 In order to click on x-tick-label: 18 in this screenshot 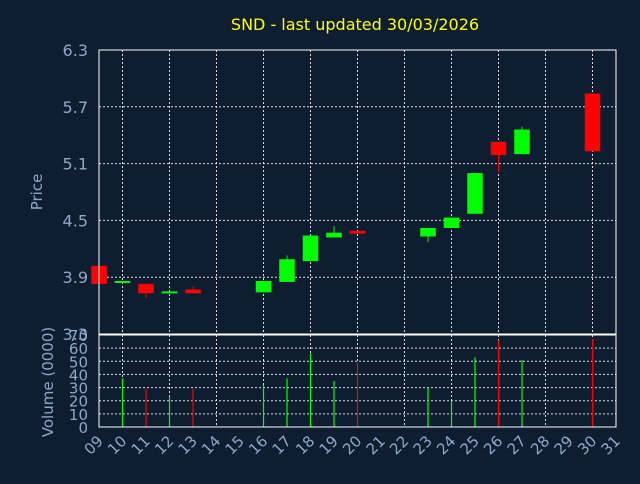, I will do `click(305, 445)`.